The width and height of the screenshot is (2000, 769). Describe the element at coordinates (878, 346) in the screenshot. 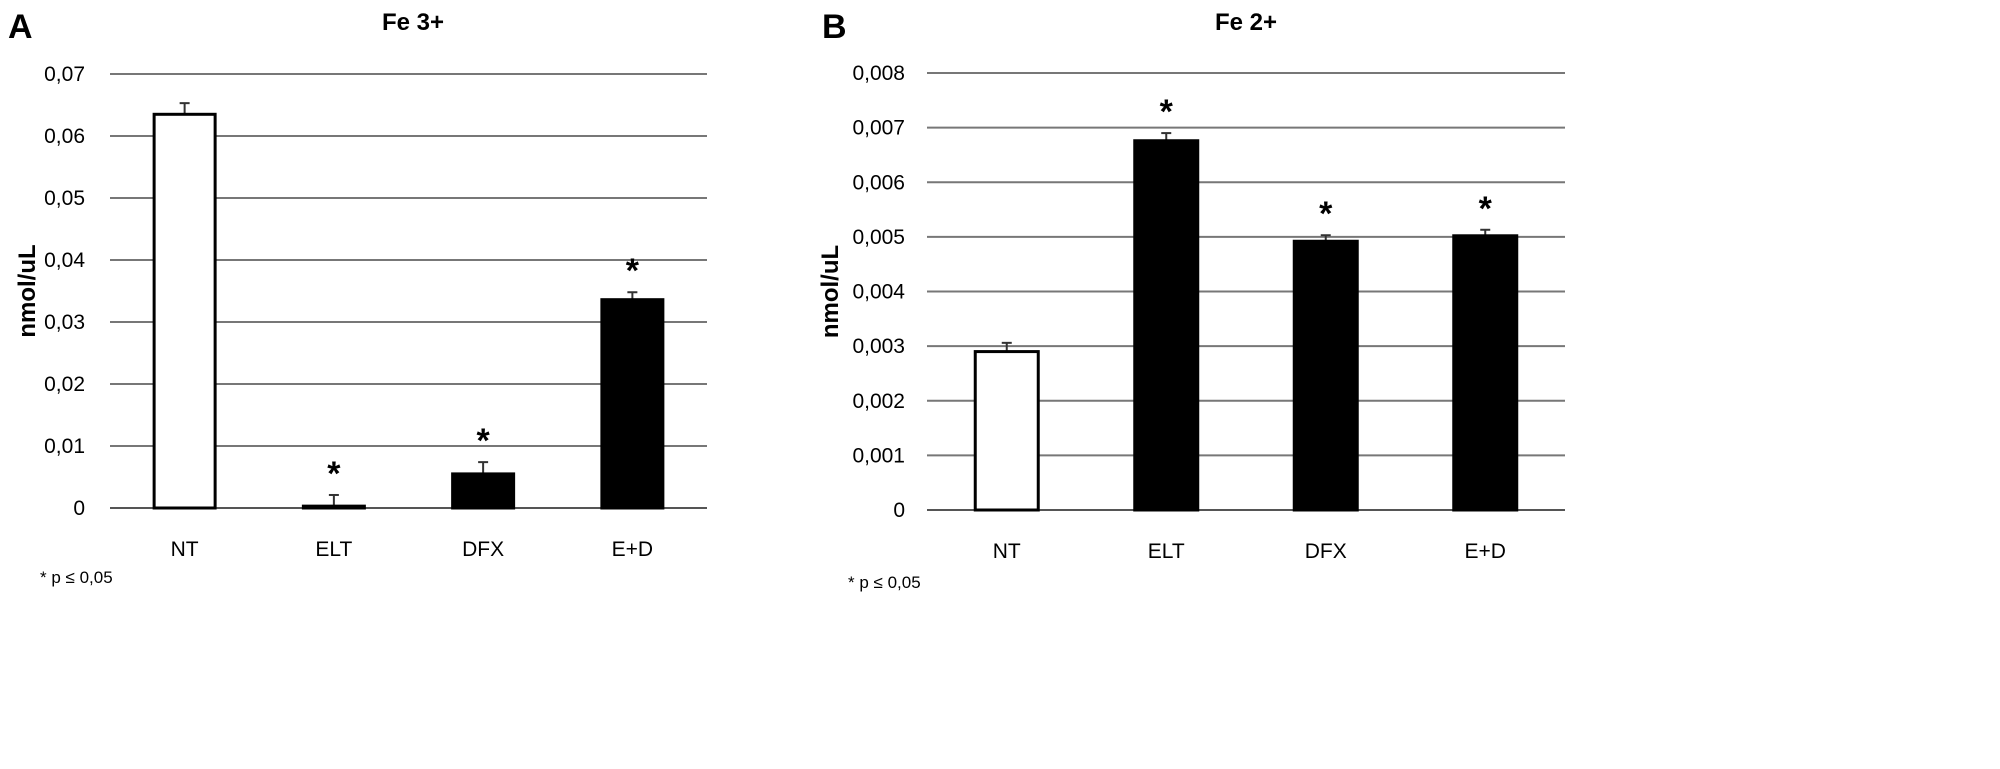

I see `y-tick-label: 0,003` at that location.